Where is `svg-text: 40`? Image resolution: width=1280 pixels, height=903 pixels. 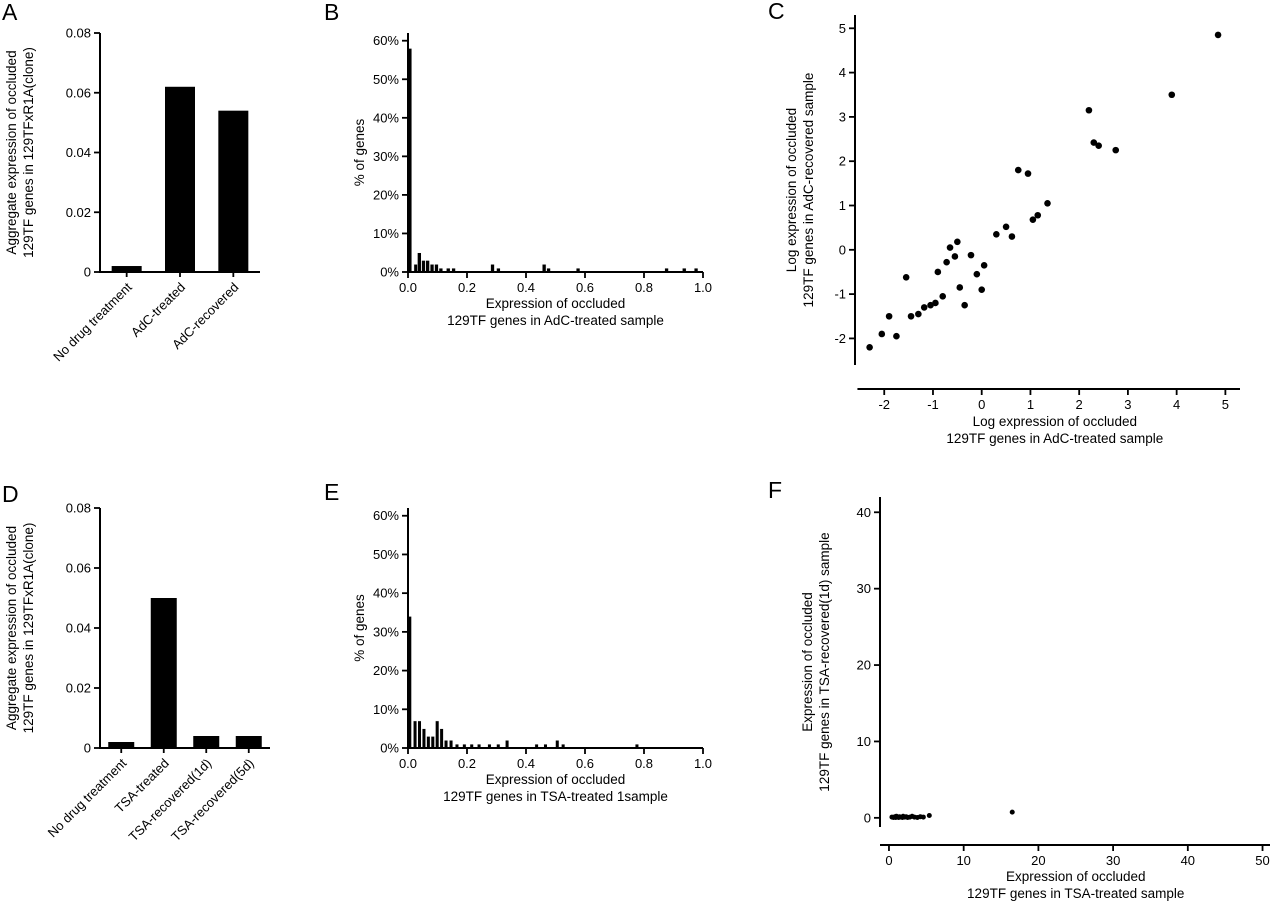 svg-text: 40 is located at coordinates (864, 512).